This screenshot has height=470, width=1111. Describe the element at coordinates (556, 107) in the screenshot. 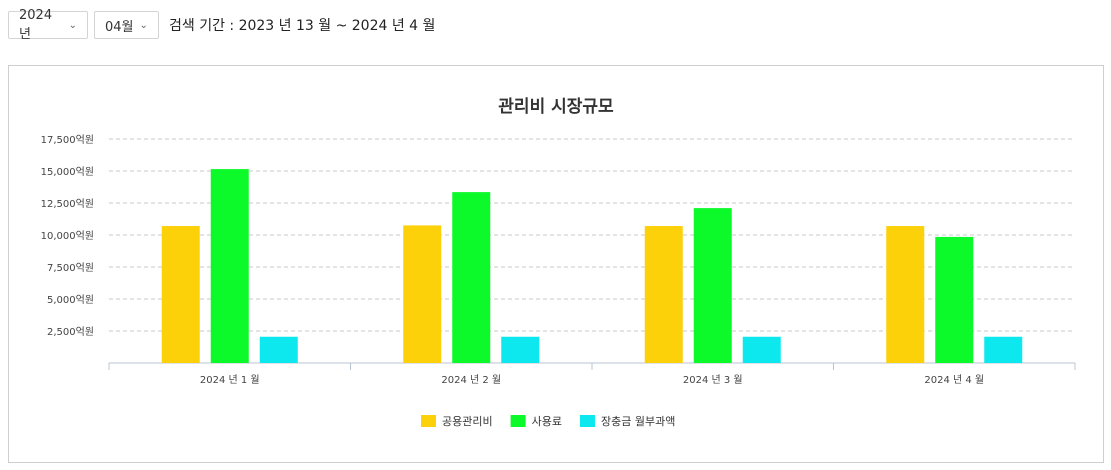

I see `chart-title: 관리비 시장규모` at that location.